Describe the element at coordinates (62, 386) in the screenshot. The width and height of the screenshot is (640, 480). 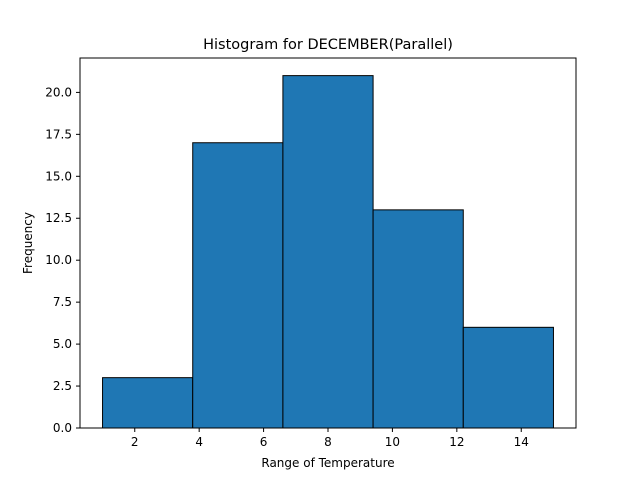
I see `y-tick-label: 2.5` at that location.